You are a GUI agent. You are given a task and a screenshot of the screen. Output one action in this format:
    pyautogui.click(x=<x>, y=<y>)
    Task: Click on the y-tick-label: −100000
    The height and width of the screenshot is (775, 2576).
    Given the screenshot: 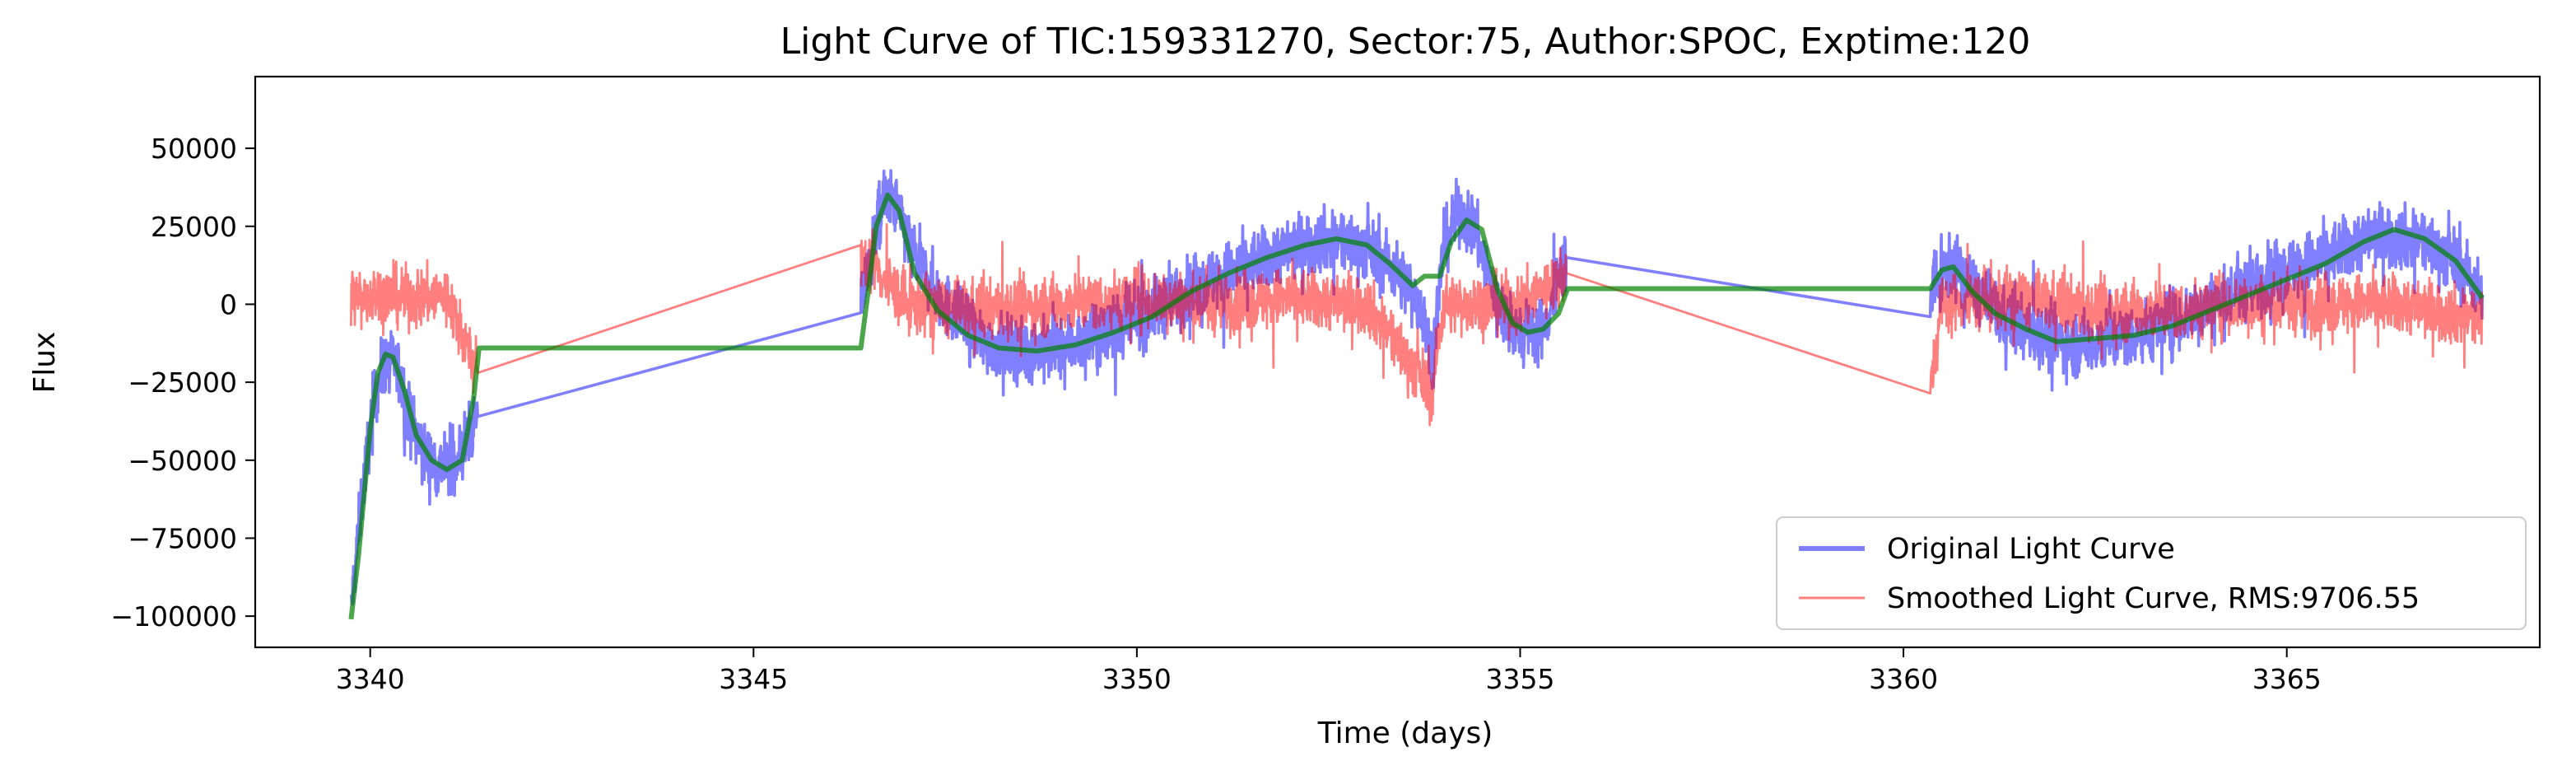 What is the action you would take?
    pyautogui.click(x=173, y=616)
    